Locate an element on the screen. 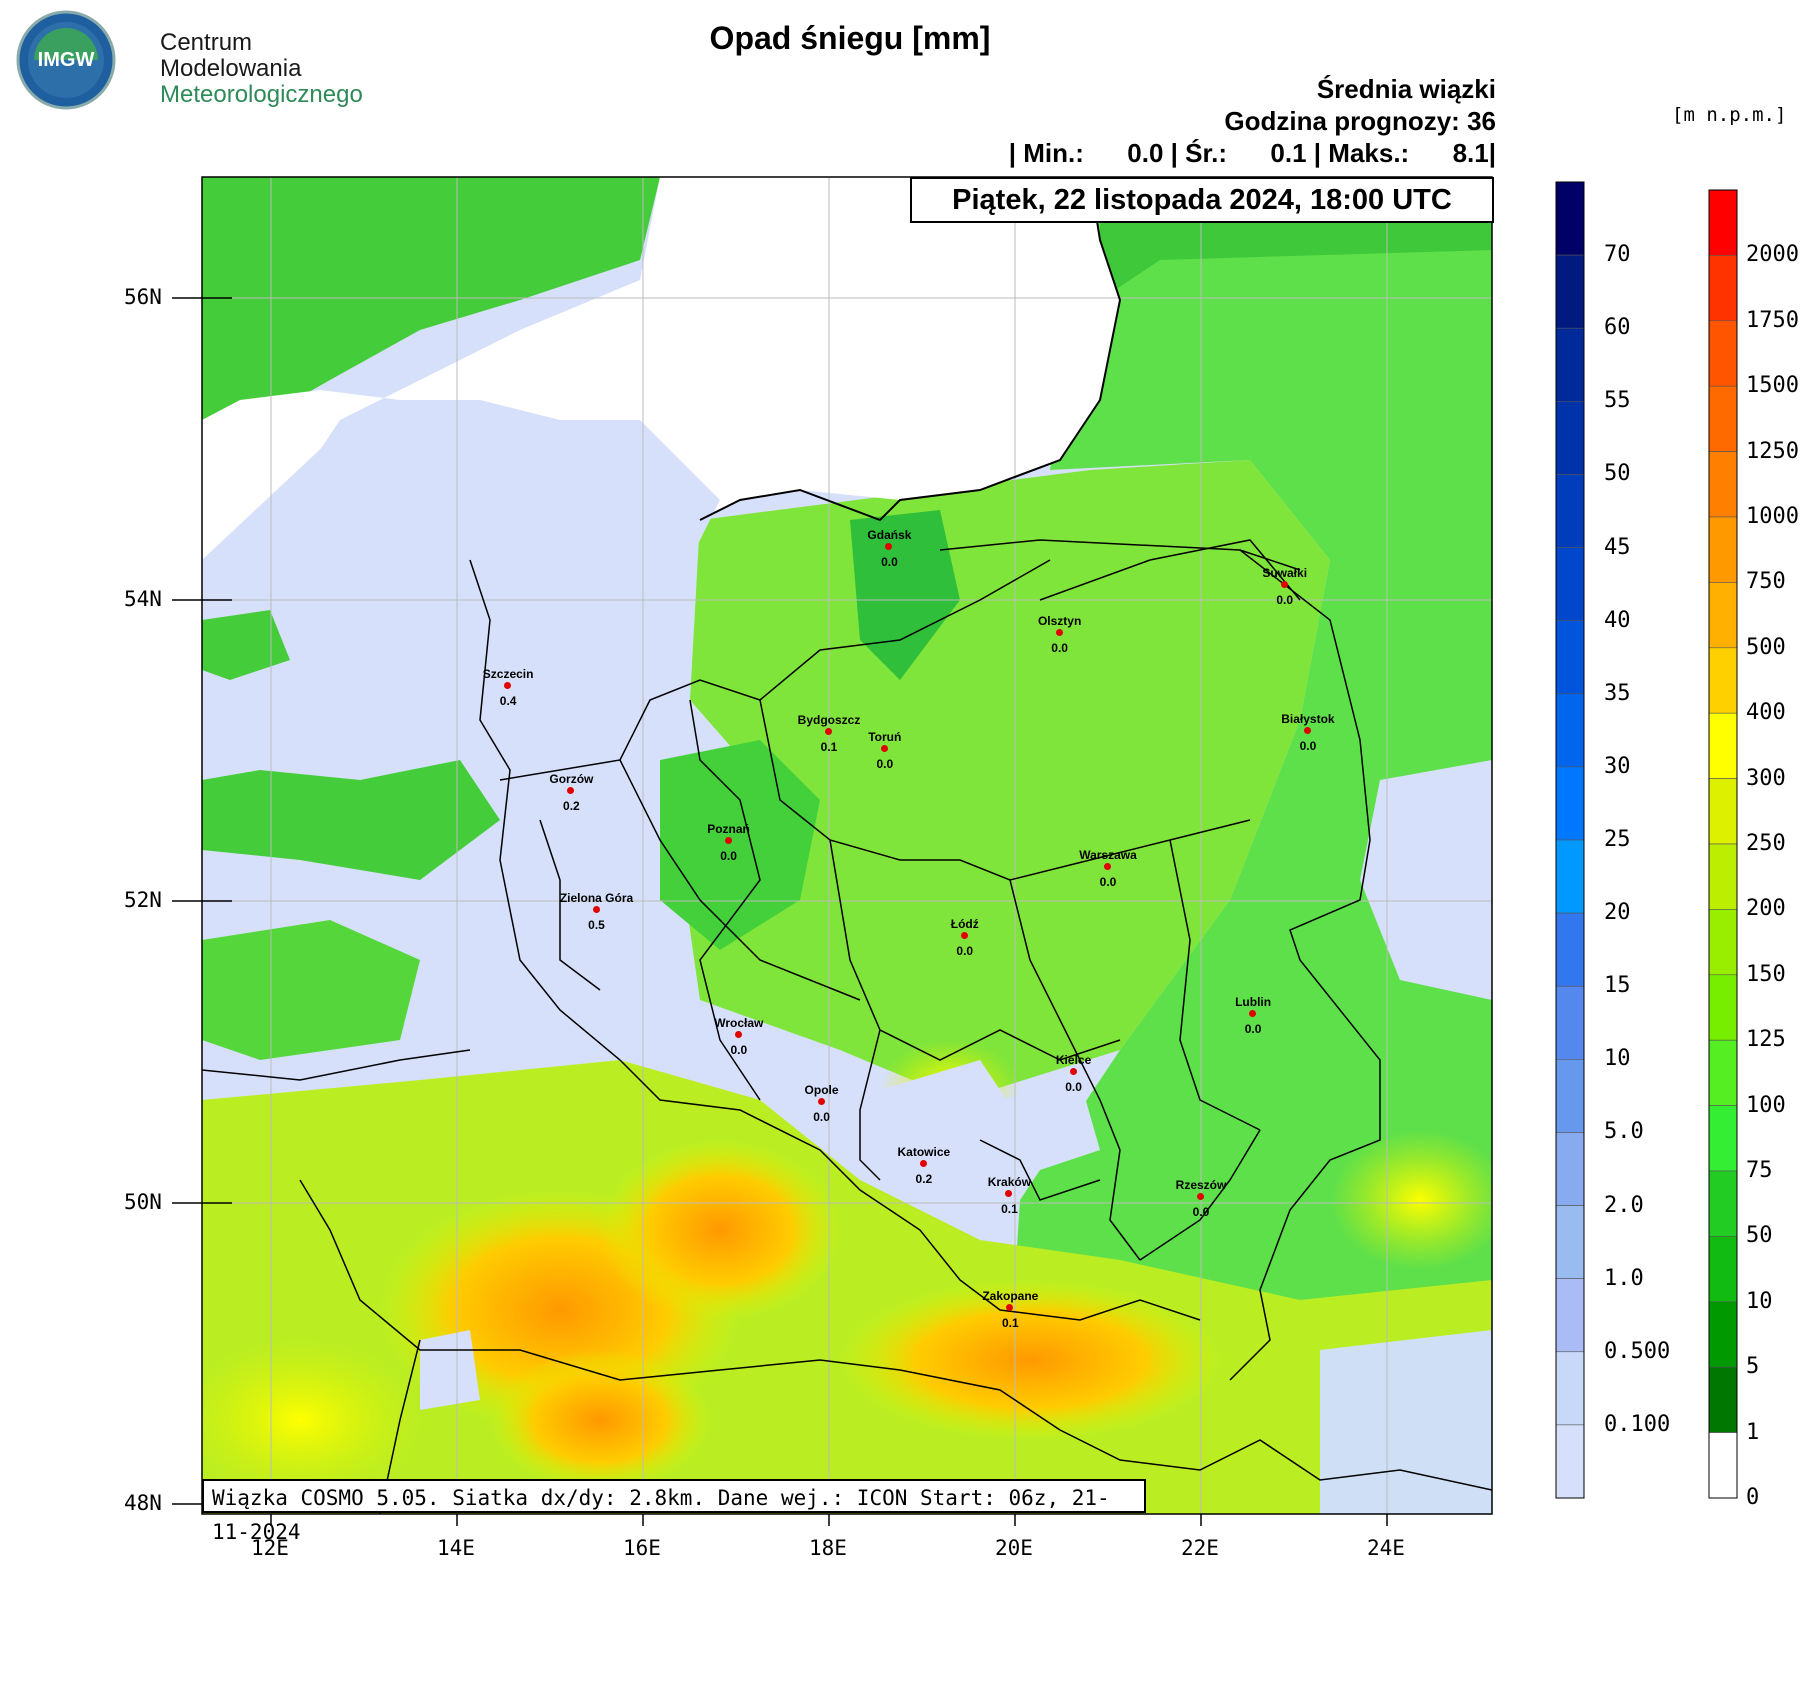  min-value: 0.0 is located at coordinates (1145, 153).